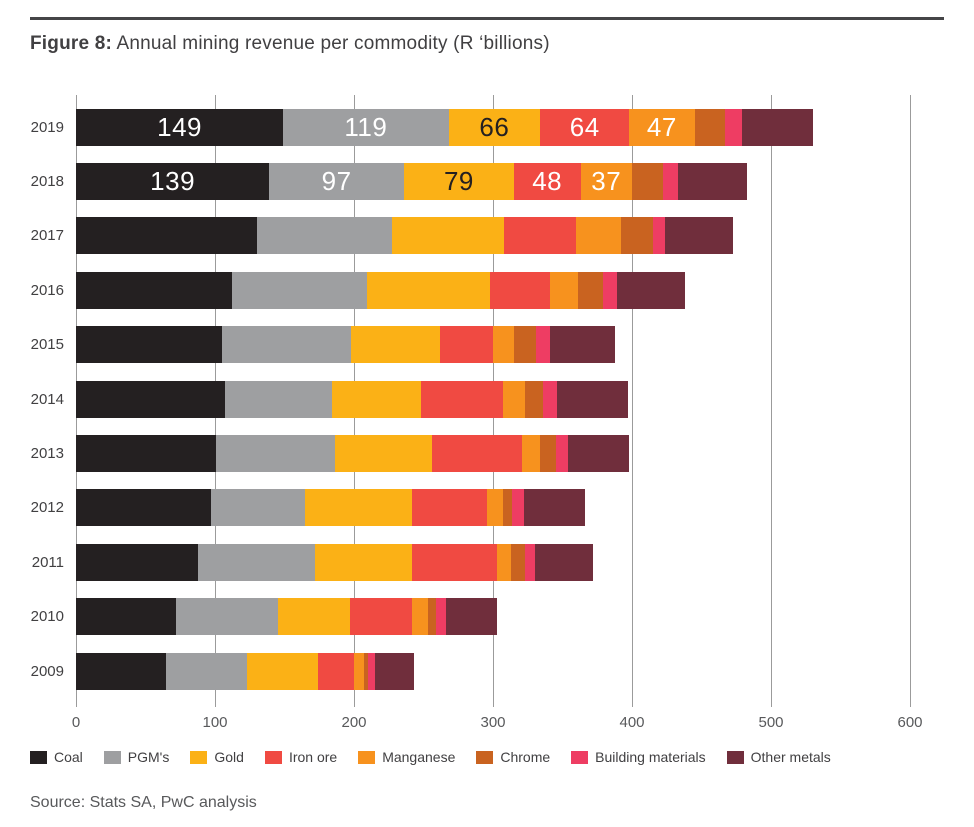  Describe the element at coordinates (419, 757) in the screenshot. I see `legend-label: Manganese` at that location.